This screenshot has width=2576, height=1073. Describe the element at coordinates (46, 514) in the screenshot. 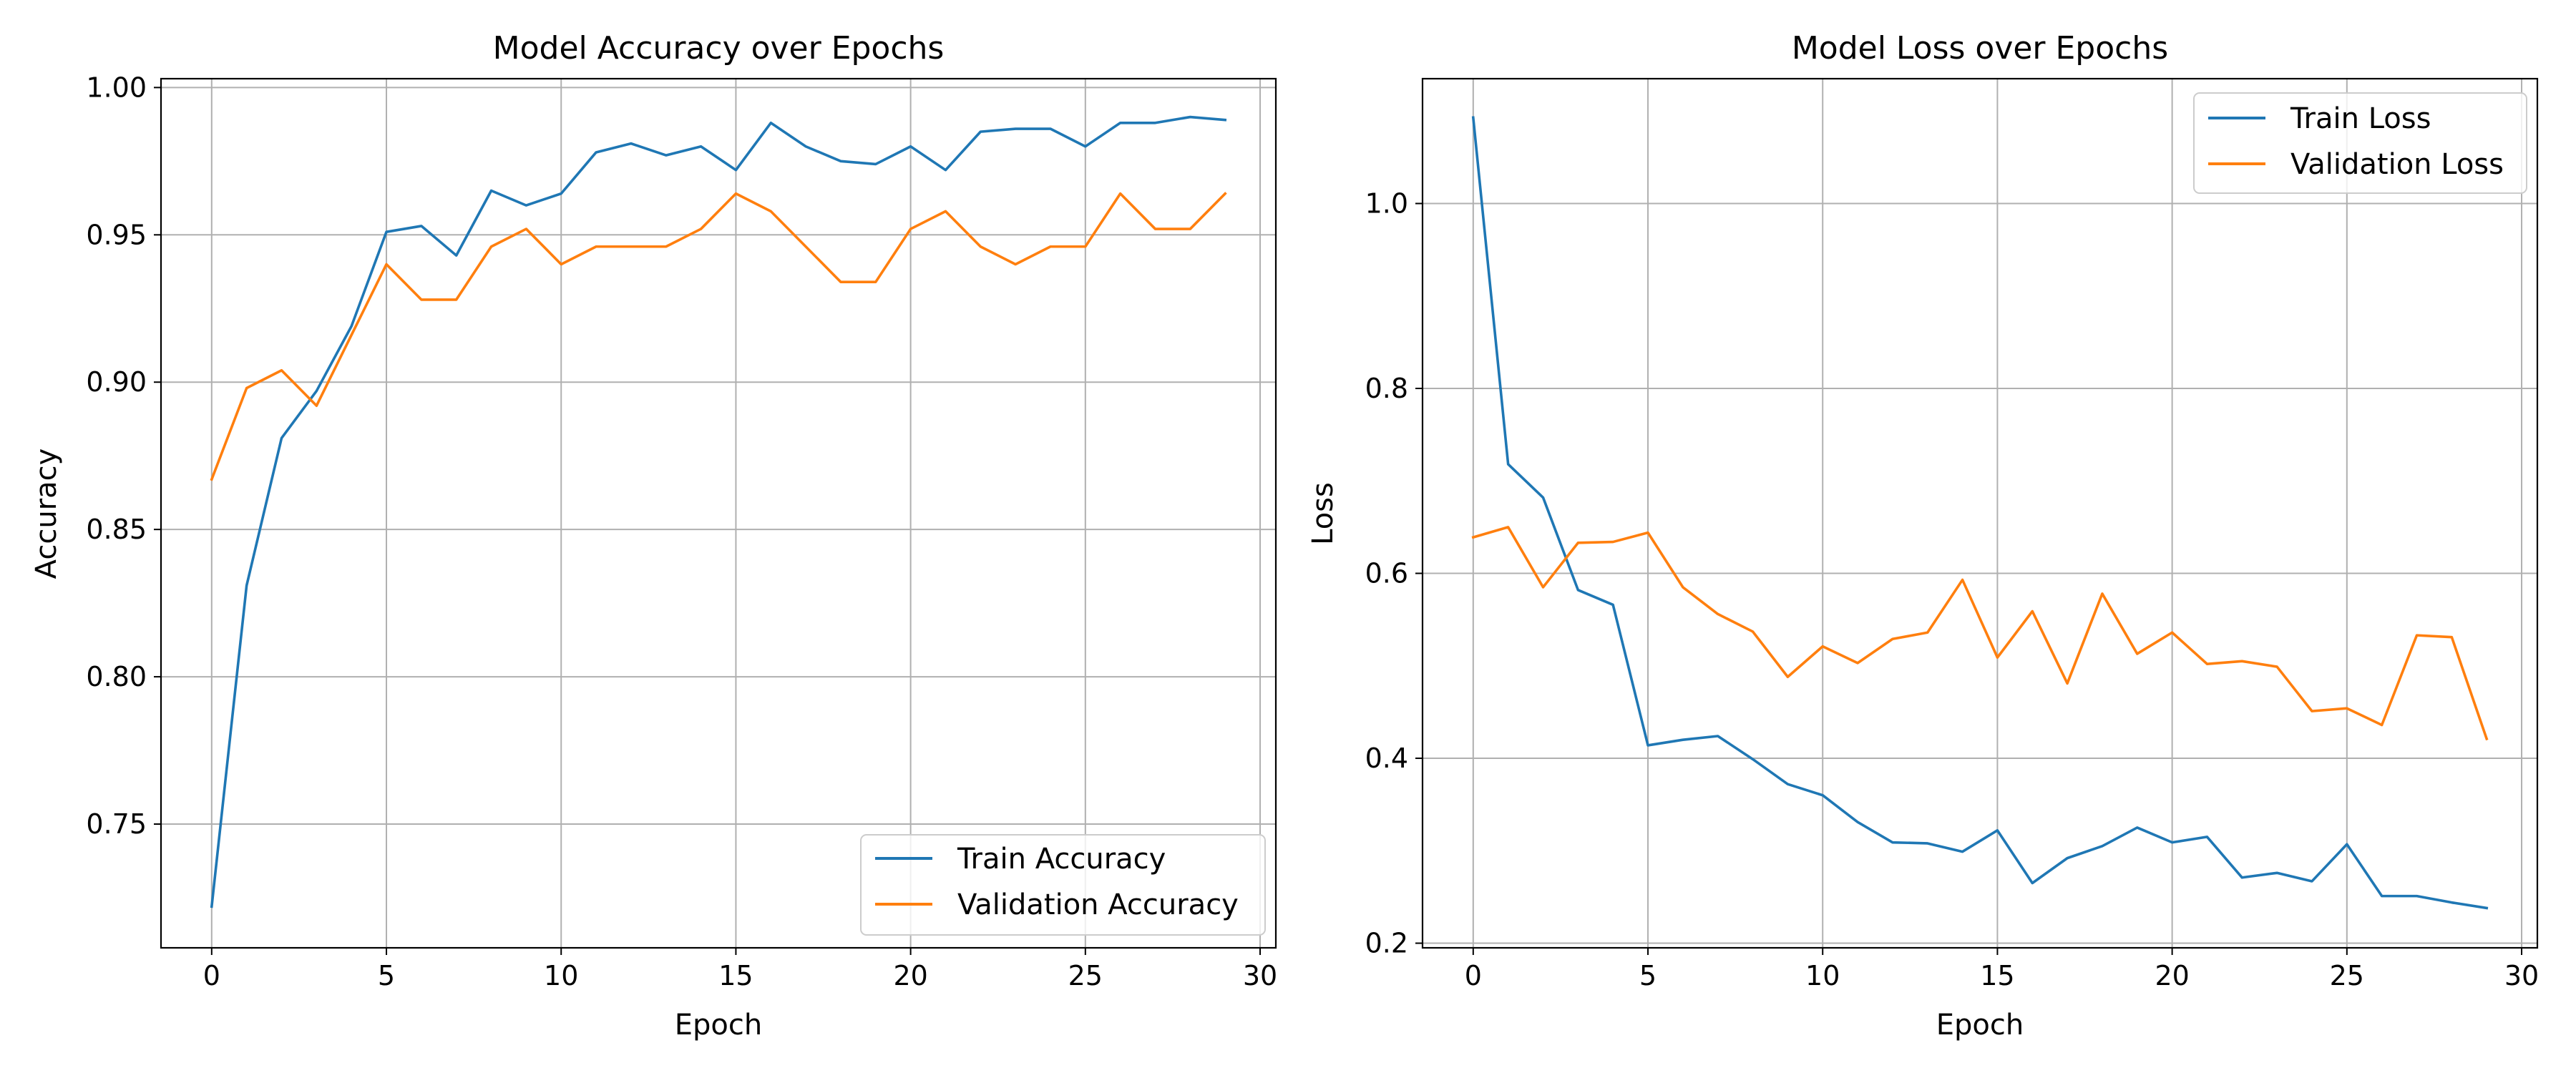

I see `accuracy-y-axis-label: Accuracy` at that location.